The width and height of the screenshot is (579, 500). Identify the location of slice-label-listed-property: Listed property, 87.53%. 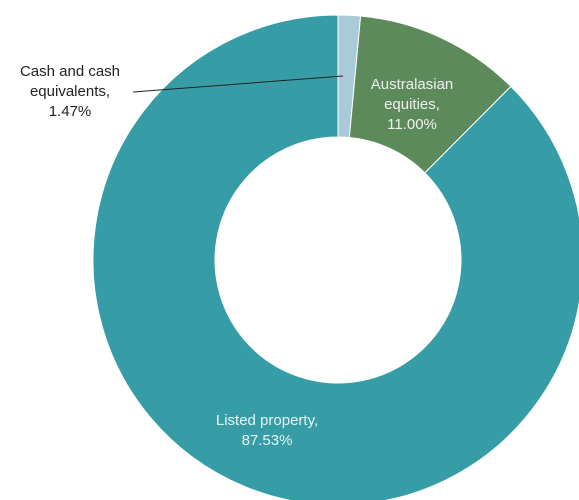
(267, 430).